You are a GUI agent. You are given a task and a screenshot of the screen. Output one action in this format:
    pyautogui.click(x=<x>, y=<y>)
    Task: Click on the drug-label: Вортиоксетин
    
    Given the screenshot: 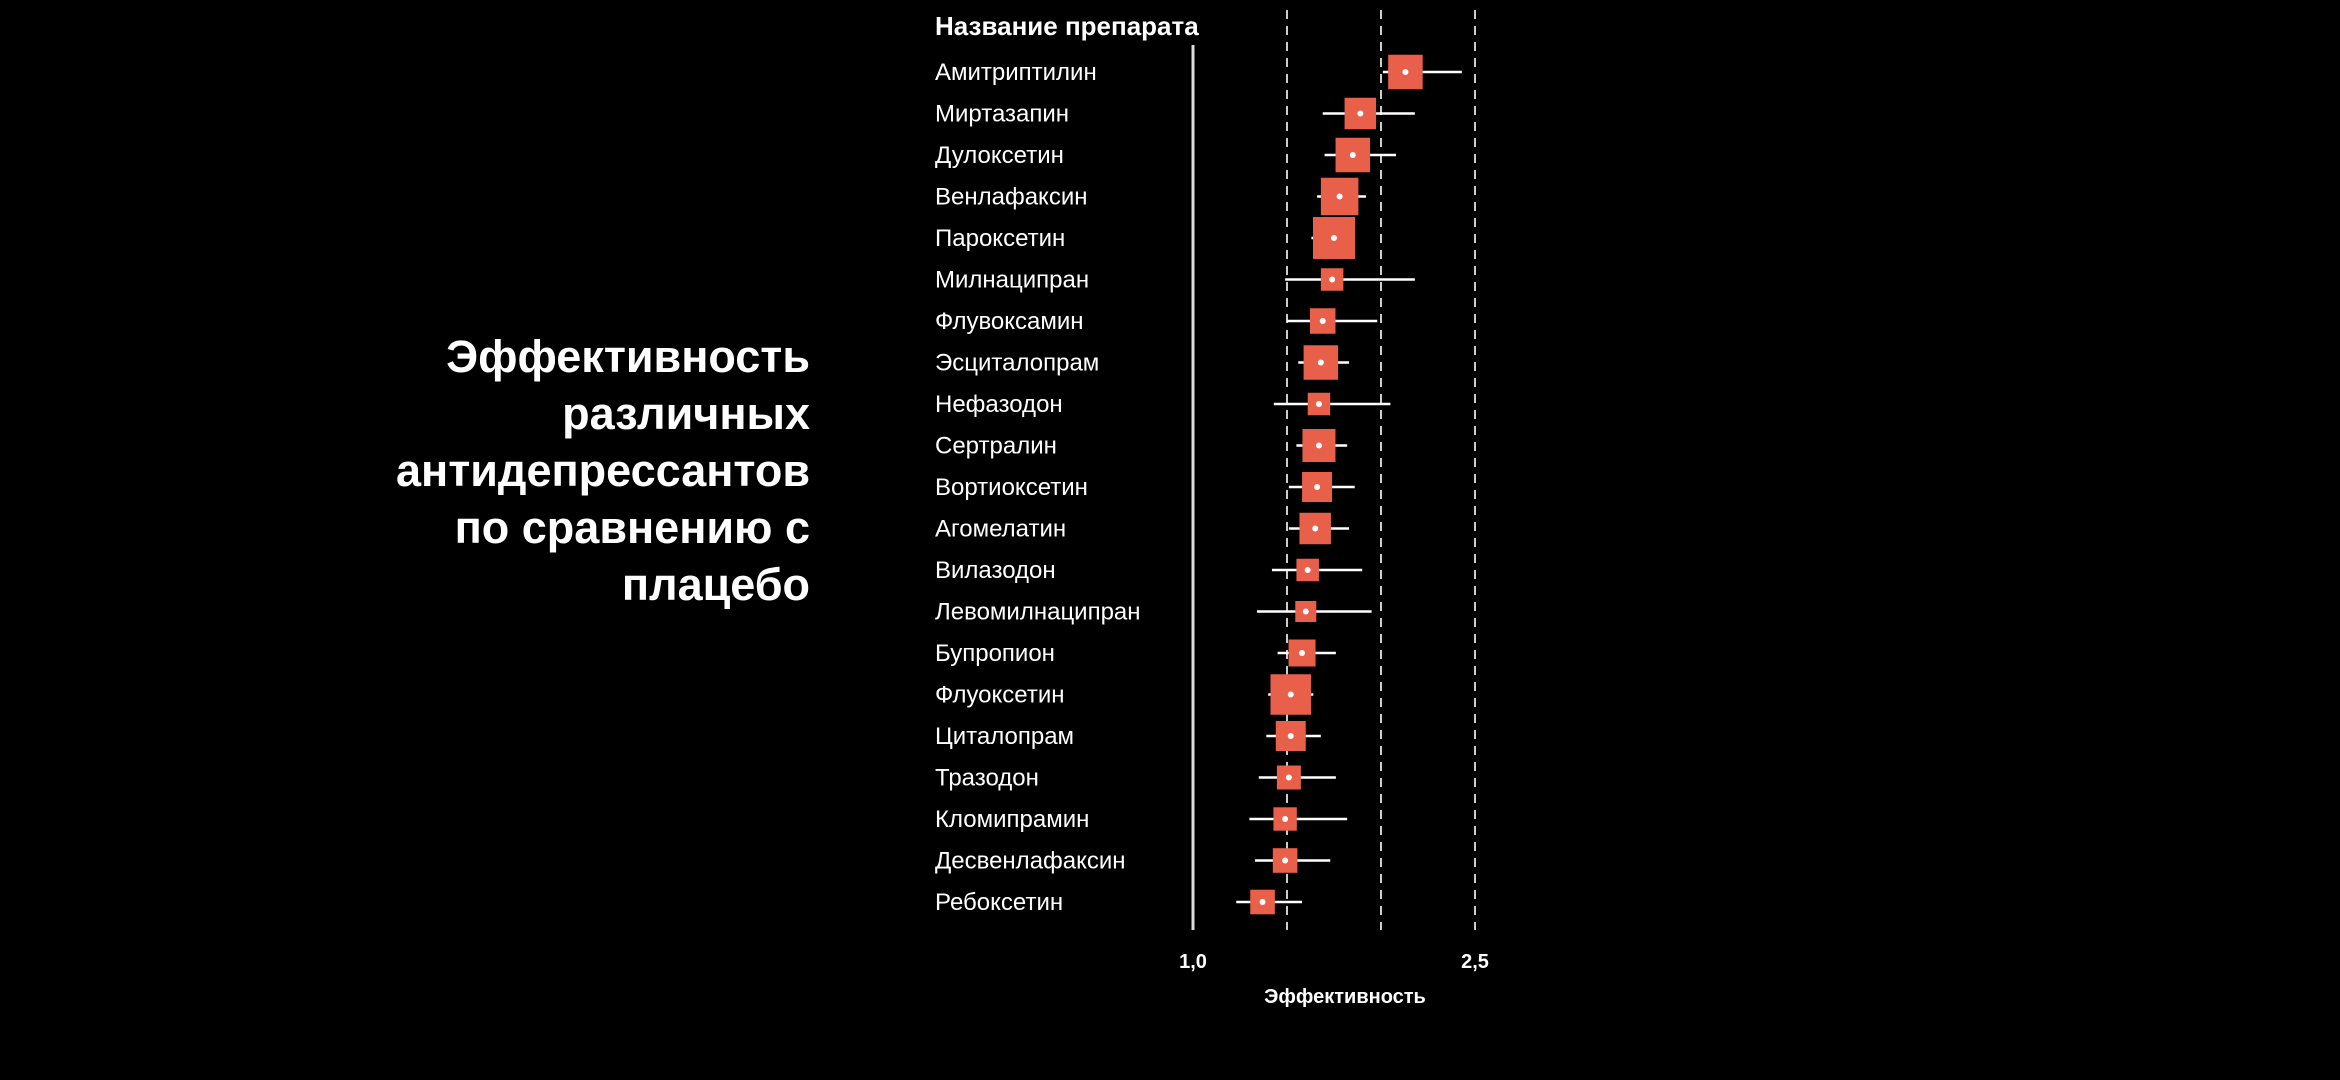 What is the action you would take?
    pyautogui.click(x=1011, y=487)
    